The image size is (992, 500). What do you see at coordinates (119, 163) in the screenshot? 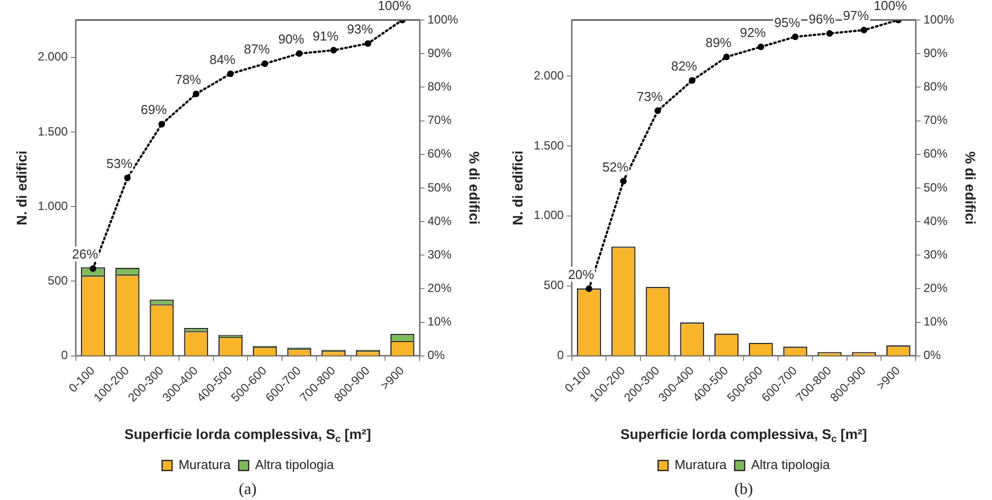
I see `data-label: 53%` at bounding box center [119, 163].